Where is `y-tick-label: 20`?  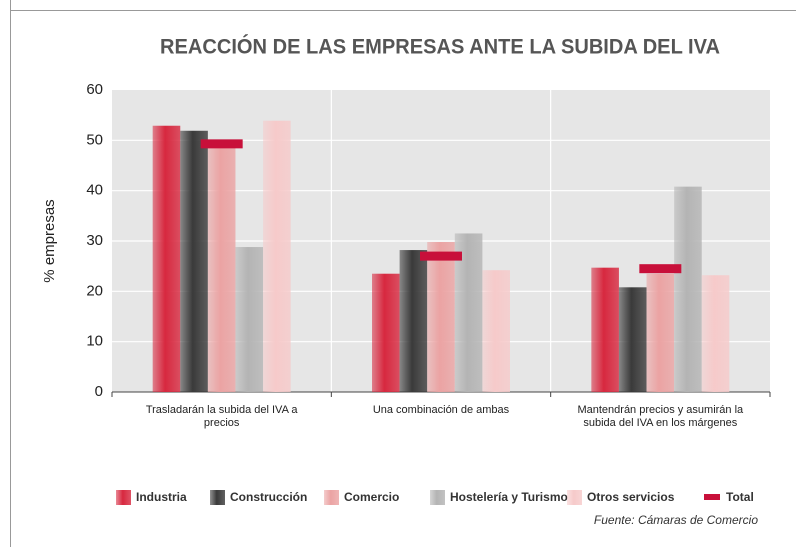
y-tick-label: 20 is located at coordinates (94, 290).